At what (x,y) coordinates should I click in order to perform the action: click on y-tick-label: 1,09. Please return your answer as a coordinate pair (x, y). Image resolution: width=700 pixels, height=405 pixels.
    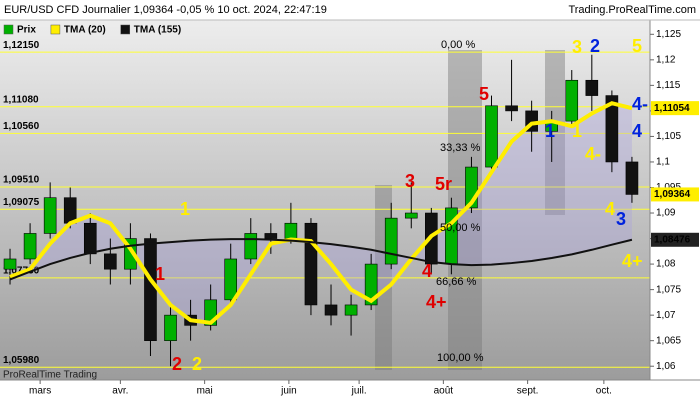
    Looking at the image, I should click on (666, 213).